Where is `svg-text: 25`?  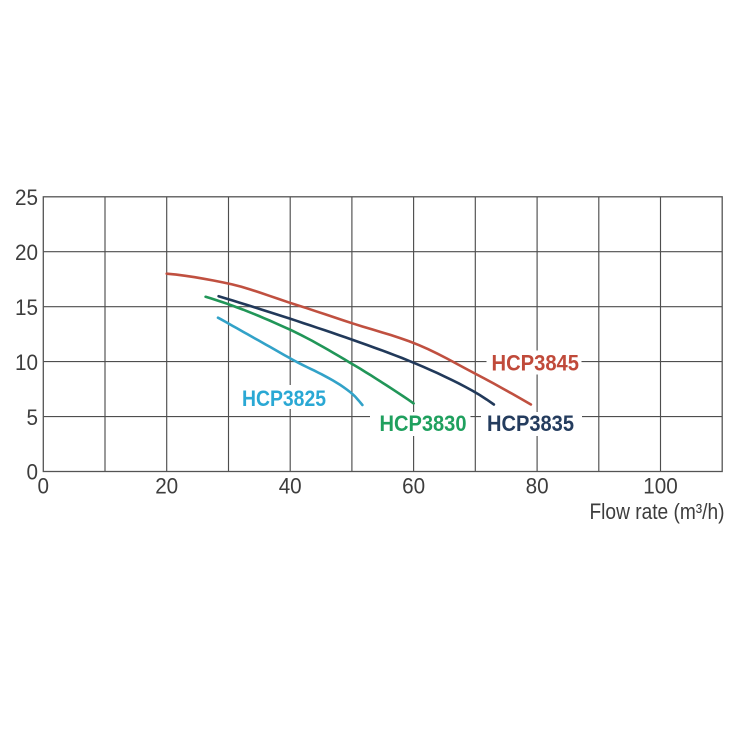 svg-text: 25 is located at coordinates (26, 197).